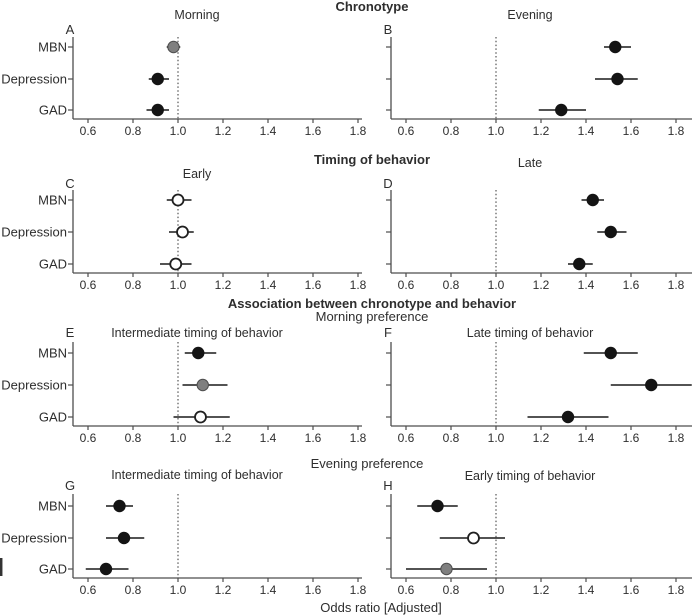 Image resolution: width=698 pixels, height=615 pixels. I want to click on panel-letter-E: E, so click(70, 332).